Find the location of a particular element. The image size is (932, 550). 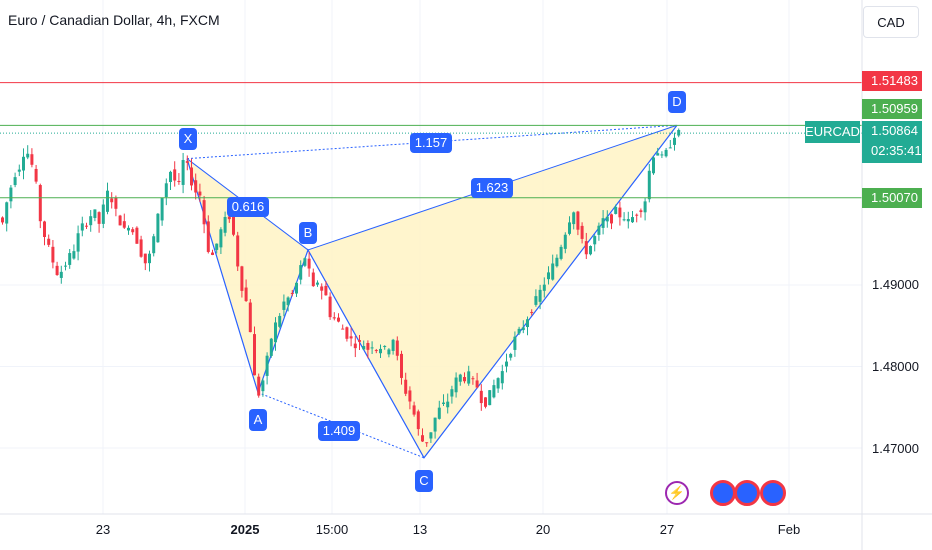

red-line-price-tag: 1.51483 is located at coordinates (892, 81).